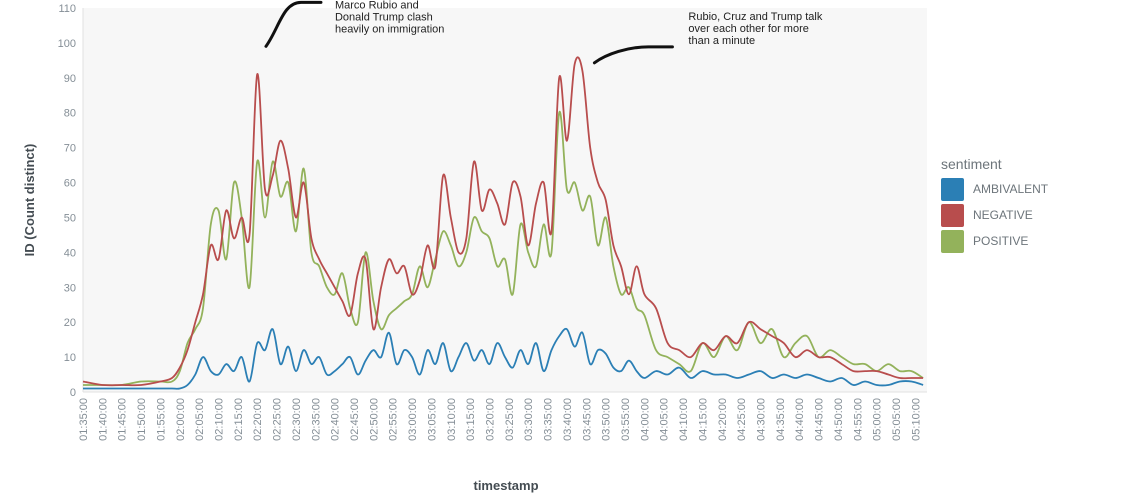 The image size is (1146, 495). I want to click on x-tick-label: 05:00:00, so click(878, 419).